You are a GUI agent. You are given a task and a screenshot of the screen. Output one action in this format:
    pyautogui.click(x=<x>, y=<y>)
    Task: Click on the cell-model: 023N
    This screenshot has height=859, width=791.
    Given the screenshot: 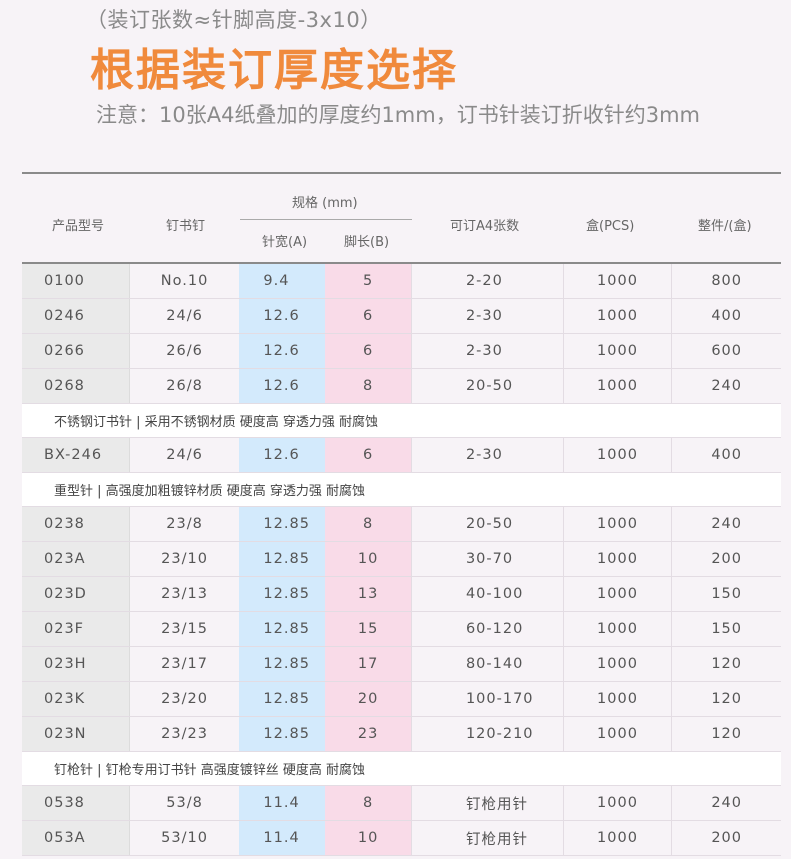 What is the action you would take?
    pyautogui.click(x=76, y=734)
    